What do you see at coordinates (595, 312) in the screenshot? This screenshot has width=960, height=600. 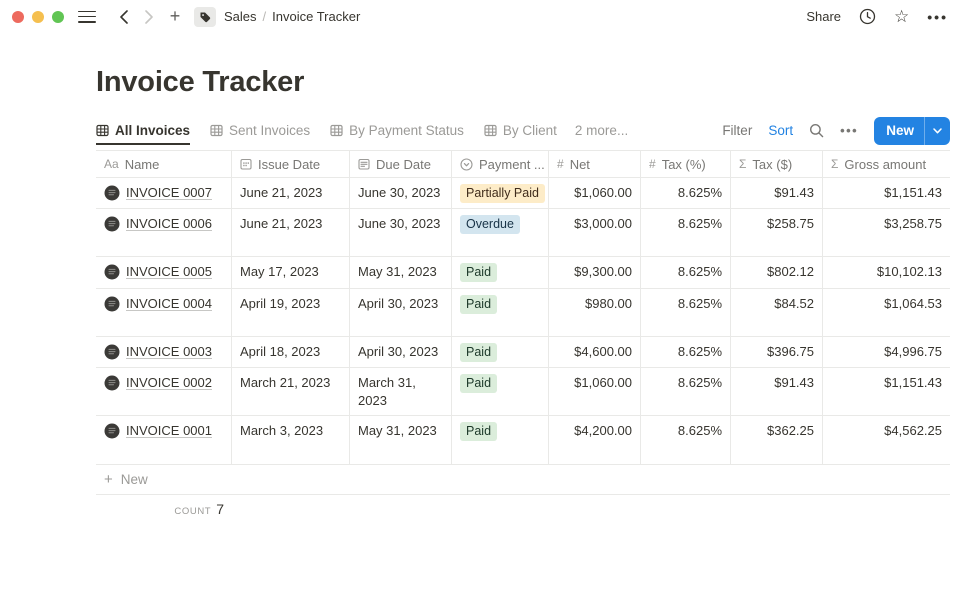 I see `net-cell: $980.00` at bounding box center [595, 312].